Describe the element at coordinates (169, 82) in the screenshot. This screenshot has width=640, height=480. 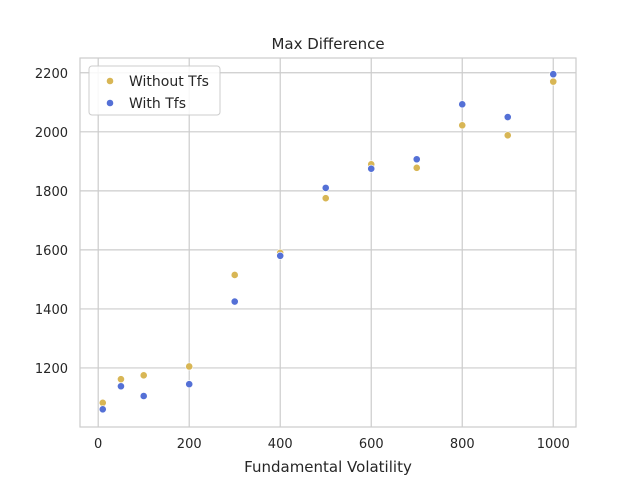
I see `legend-label: Without Tfs` at that location.